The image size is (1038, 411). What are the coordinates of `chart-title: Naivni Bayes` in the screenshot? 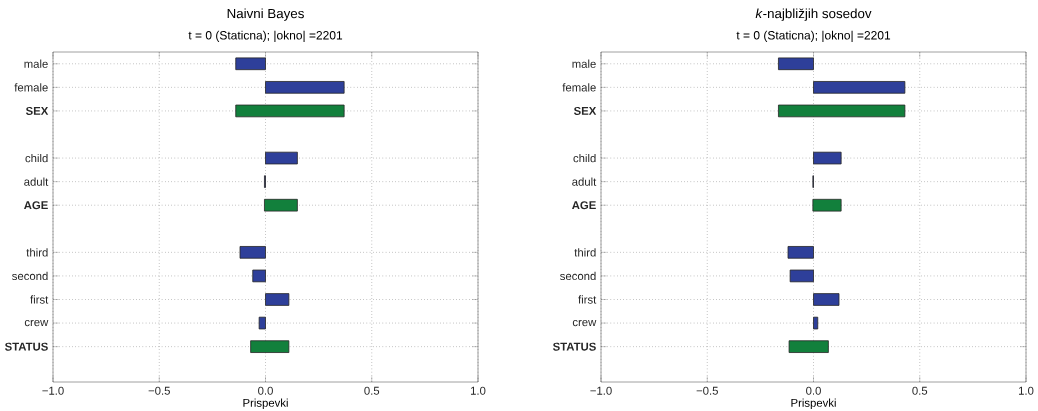 It's located at (265, 14).